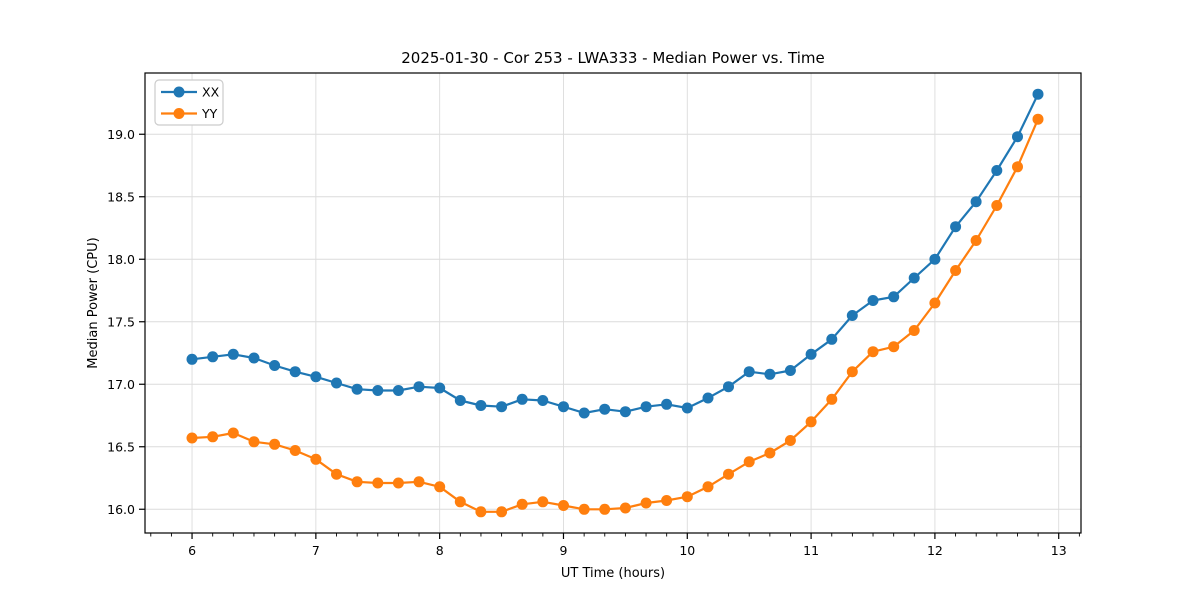  I want to click on x-tick-label: 9, so click(563, 550).